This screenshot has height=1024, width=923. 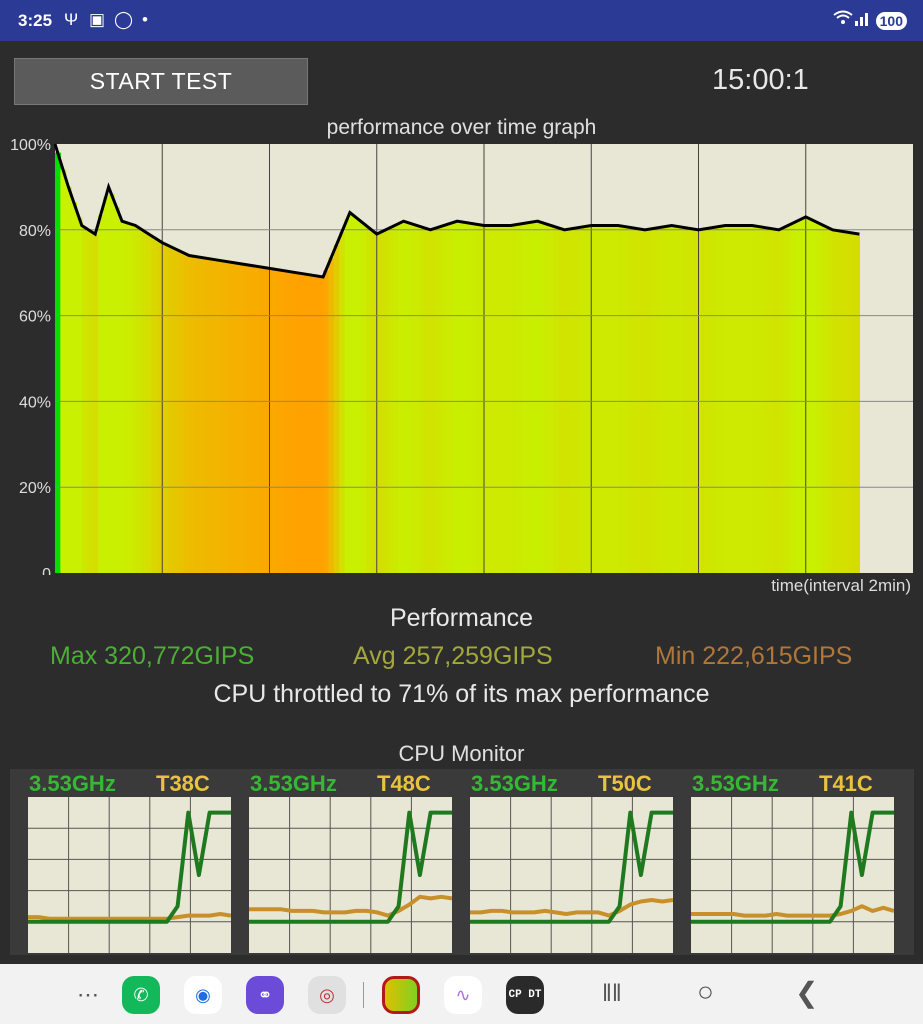 What do you see at coordinates (612, 993) in the screenshot?
I see `recents-icon: ‖‖` at bounding box center [612, 993].